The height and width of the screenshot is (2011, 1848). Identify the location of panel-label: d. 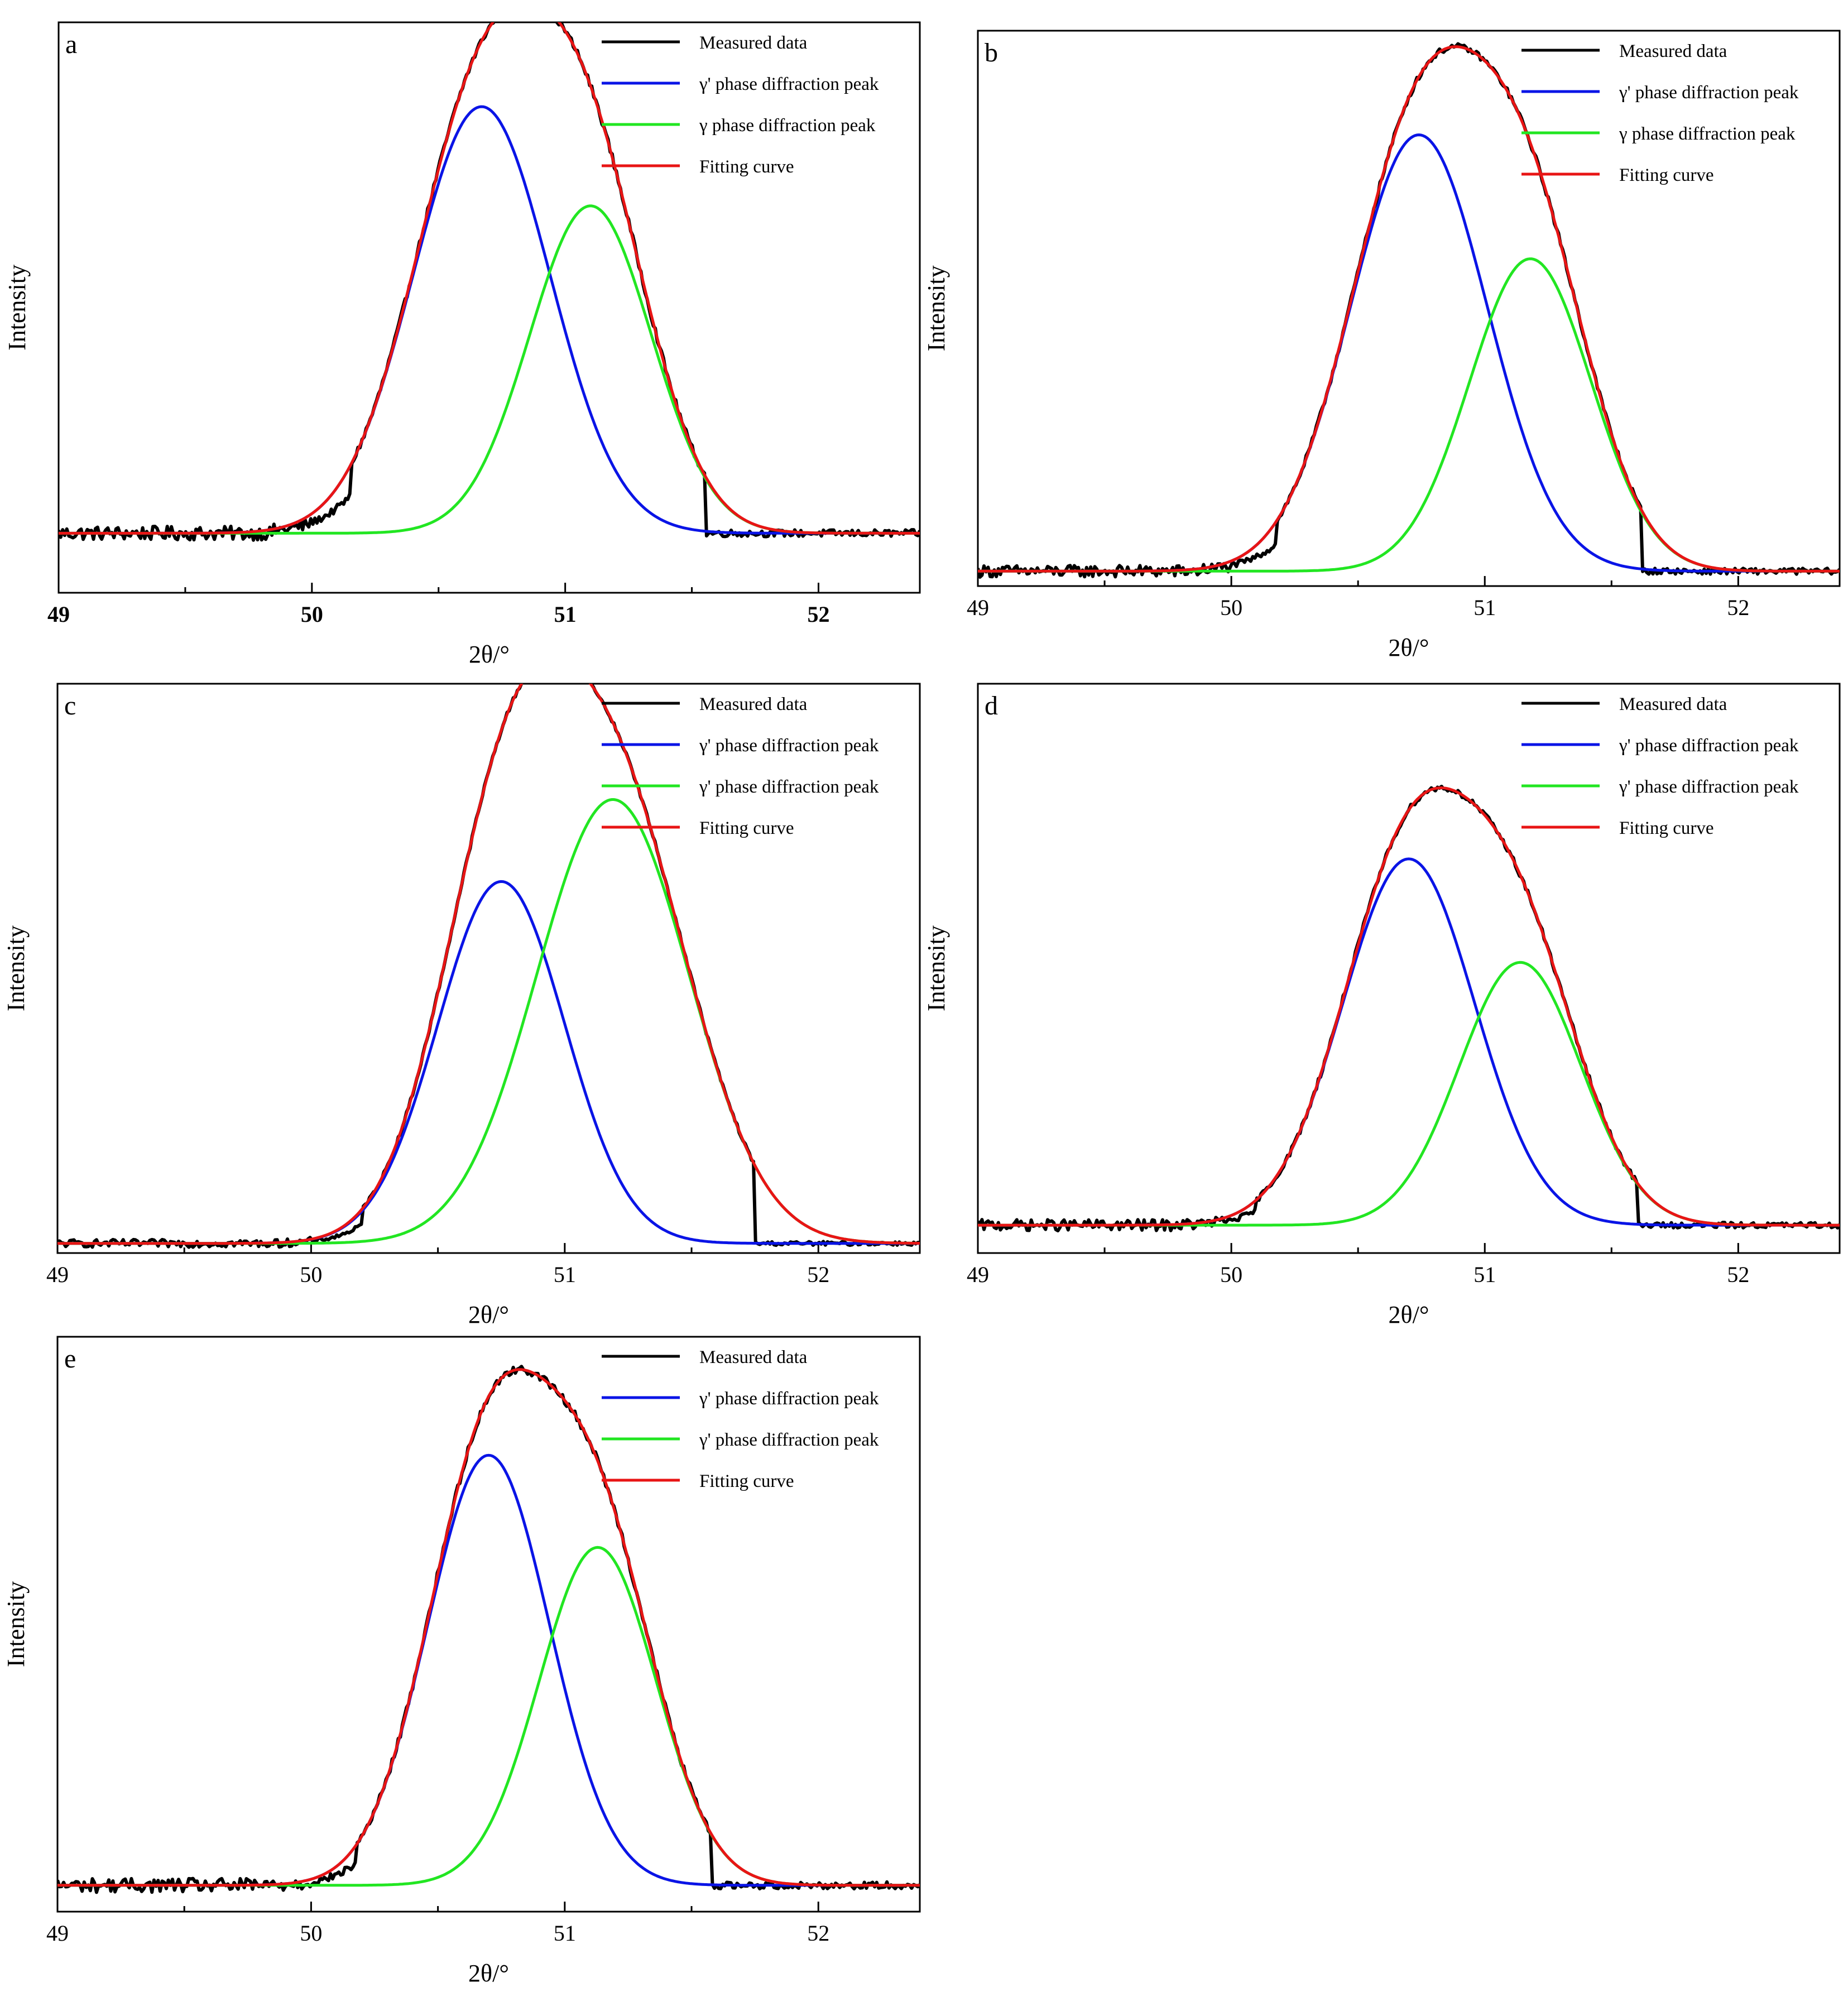
(991, 706).